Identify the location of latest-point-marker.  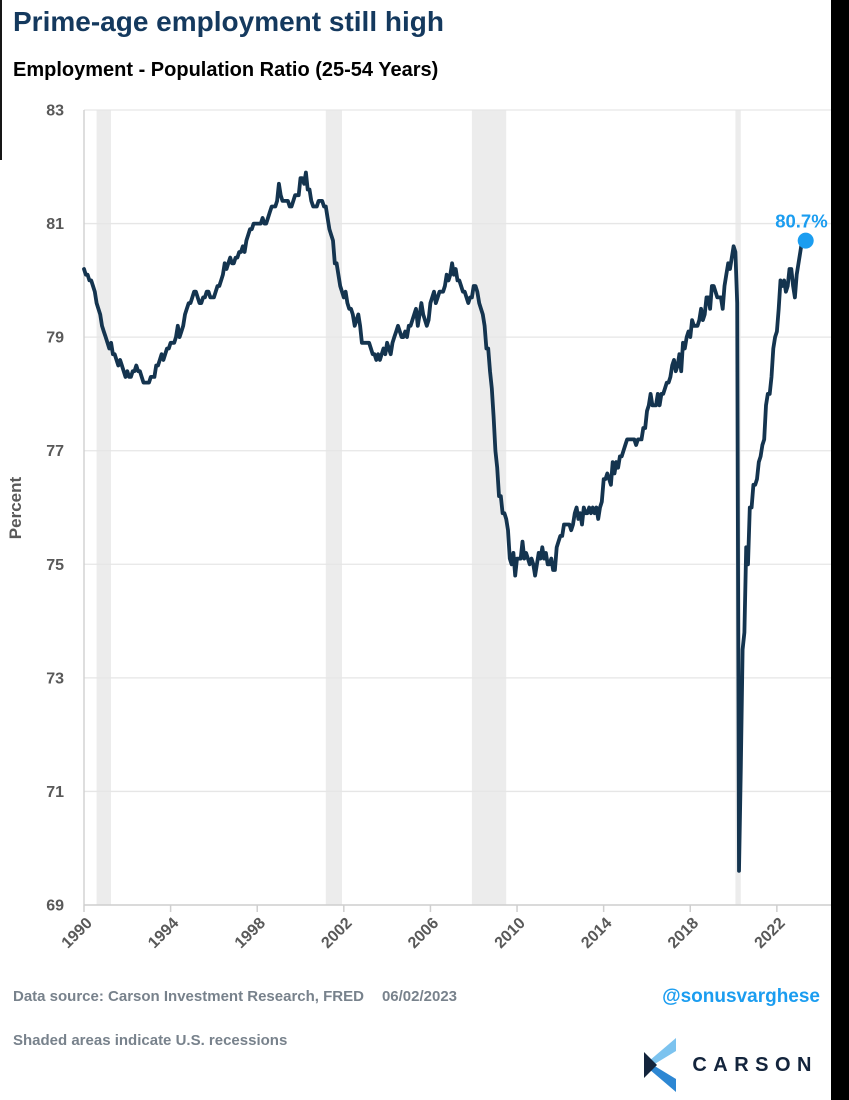
(805, 240).